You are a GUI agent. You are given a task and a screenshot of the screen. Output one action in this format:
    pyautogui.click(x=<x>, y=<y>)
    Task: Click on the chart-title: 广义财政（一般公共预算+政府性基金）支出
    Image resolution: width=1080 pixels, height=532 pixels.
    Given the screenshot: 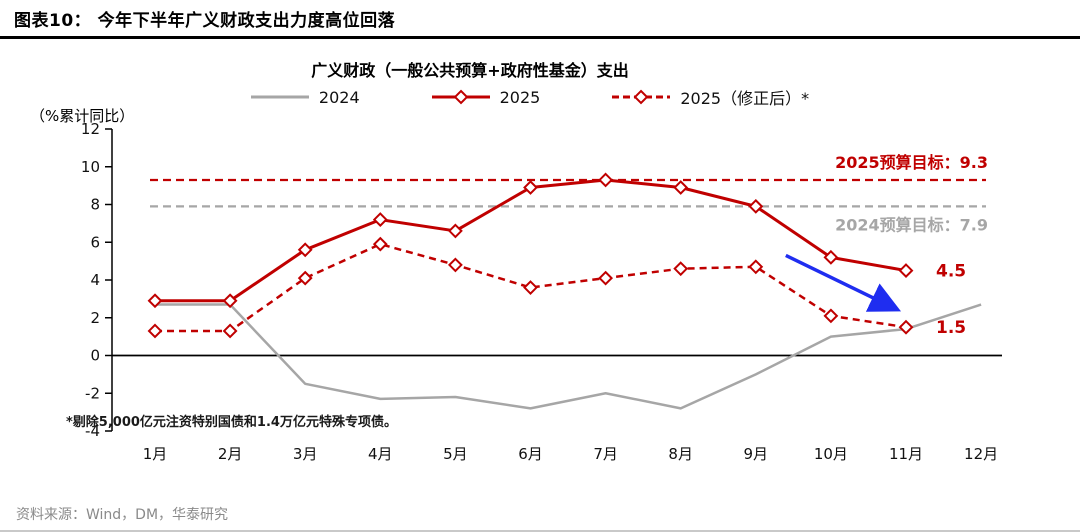 What is the action you would take?
    pyautogui.click(x=470, y=70)
    